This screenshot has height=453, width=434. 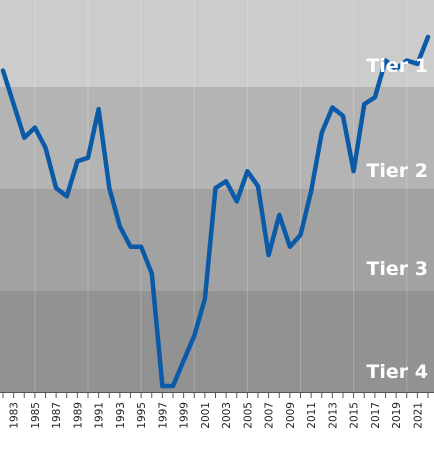 I want to click on x-tick-label: 1991, so click(x=100, y=415).